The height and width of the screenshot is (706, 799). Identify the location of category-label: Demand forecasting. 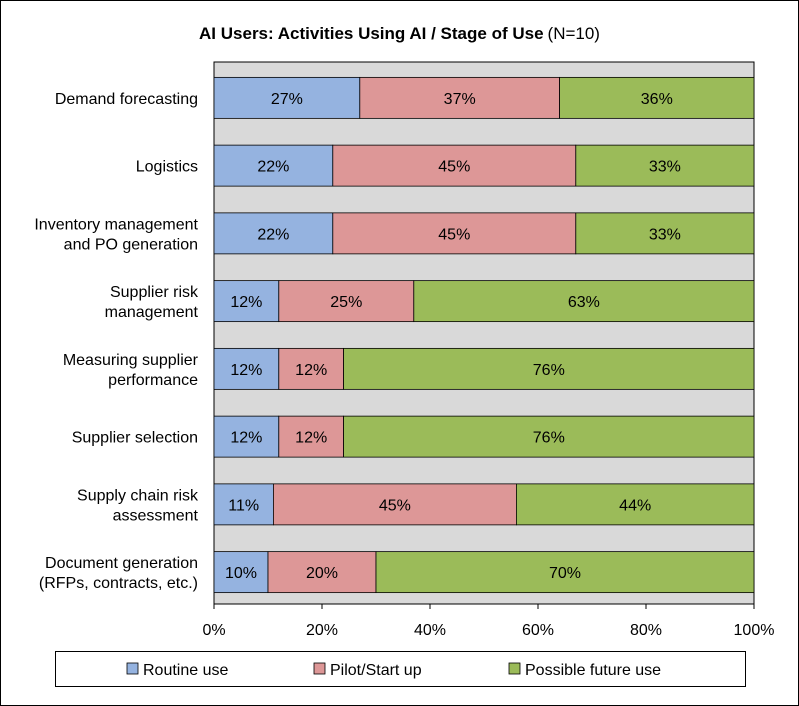
(126, 99).